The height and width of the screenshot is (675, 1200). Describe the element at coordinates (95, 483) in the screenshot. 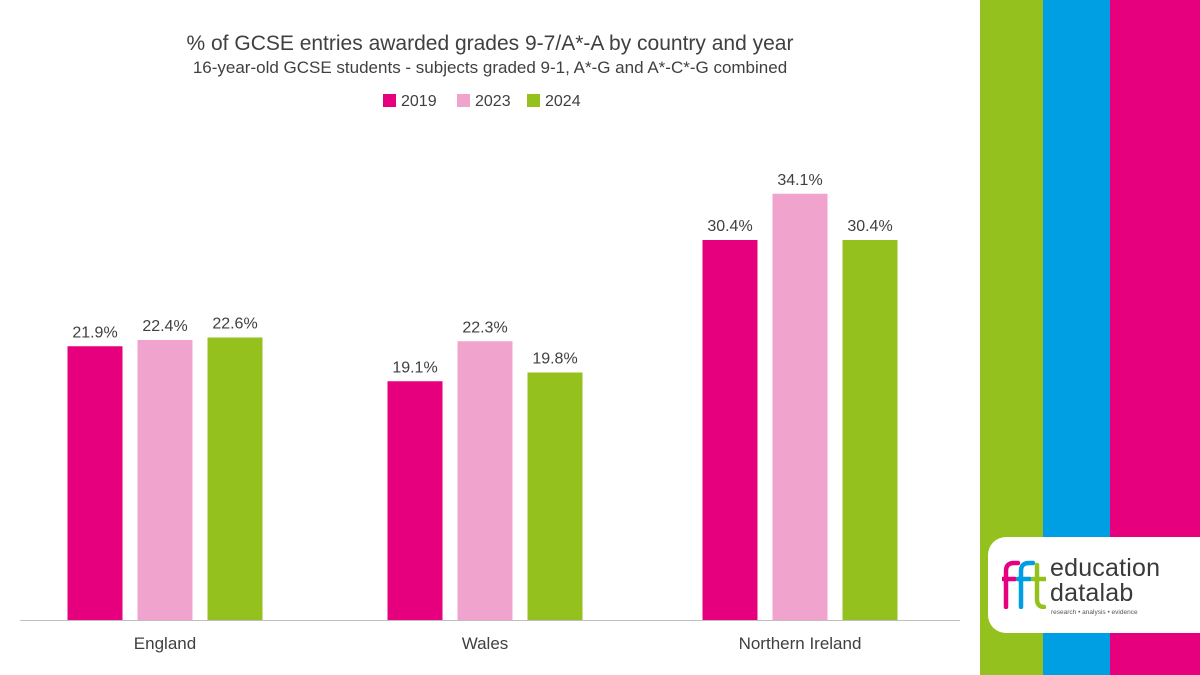

I see `bar-england-2019` at that location.